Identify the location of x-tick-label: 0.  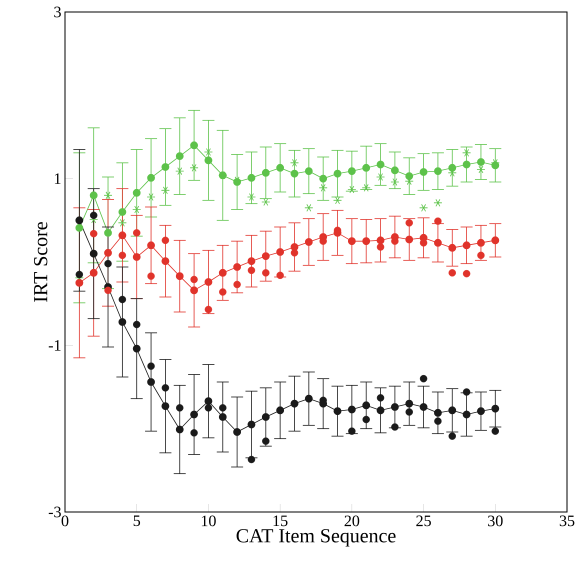
(65, 521).